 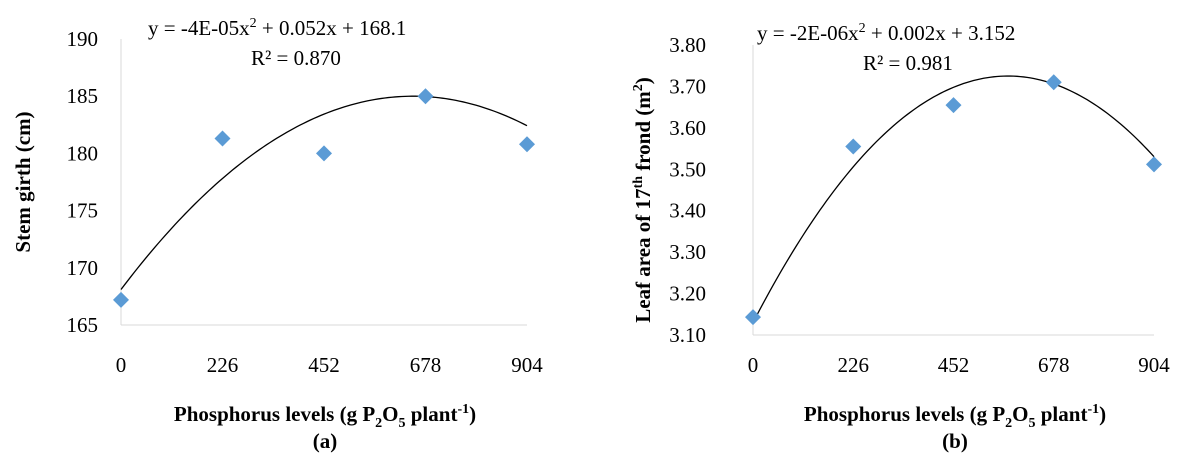 What do you see at coordinates (23, 181) in the screenshot?
I see `y-axis-title: Stem girth (cm)` at bounding box center [23, 181].